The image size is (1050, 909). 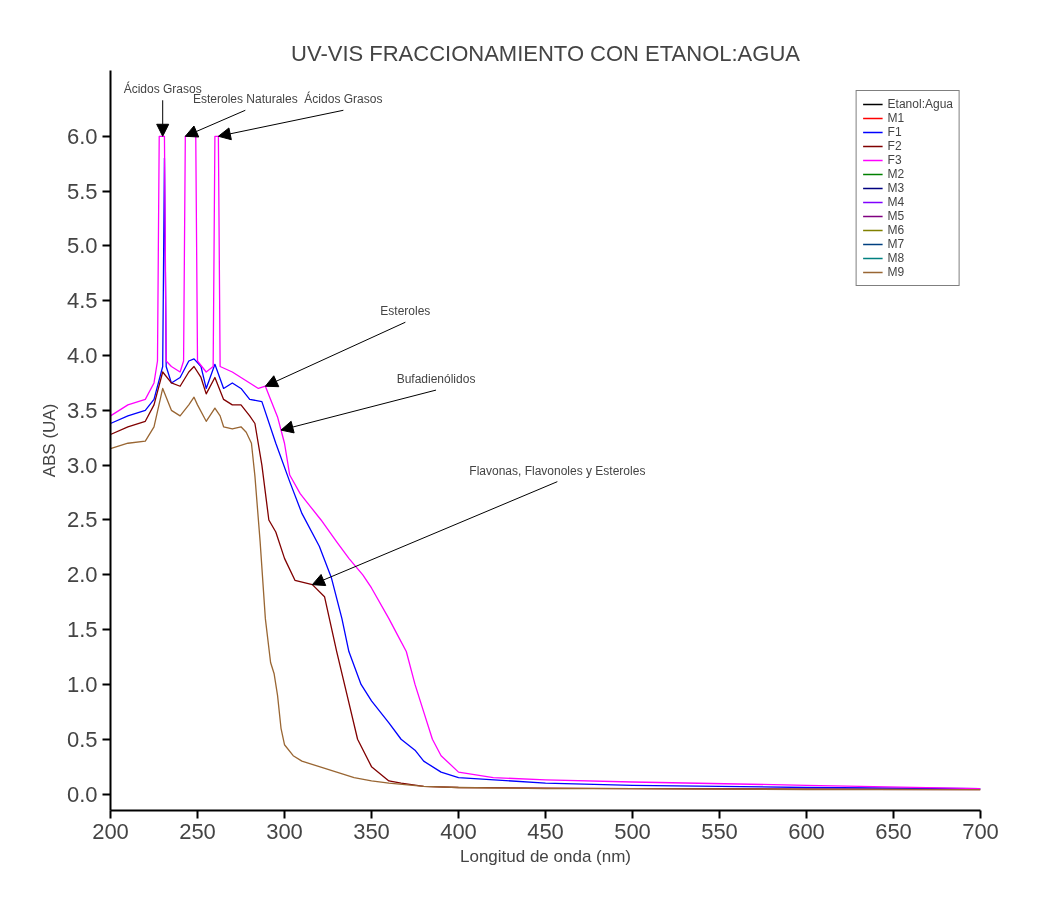 I want to click on legend-label: M3, so click(x=896, y=188).